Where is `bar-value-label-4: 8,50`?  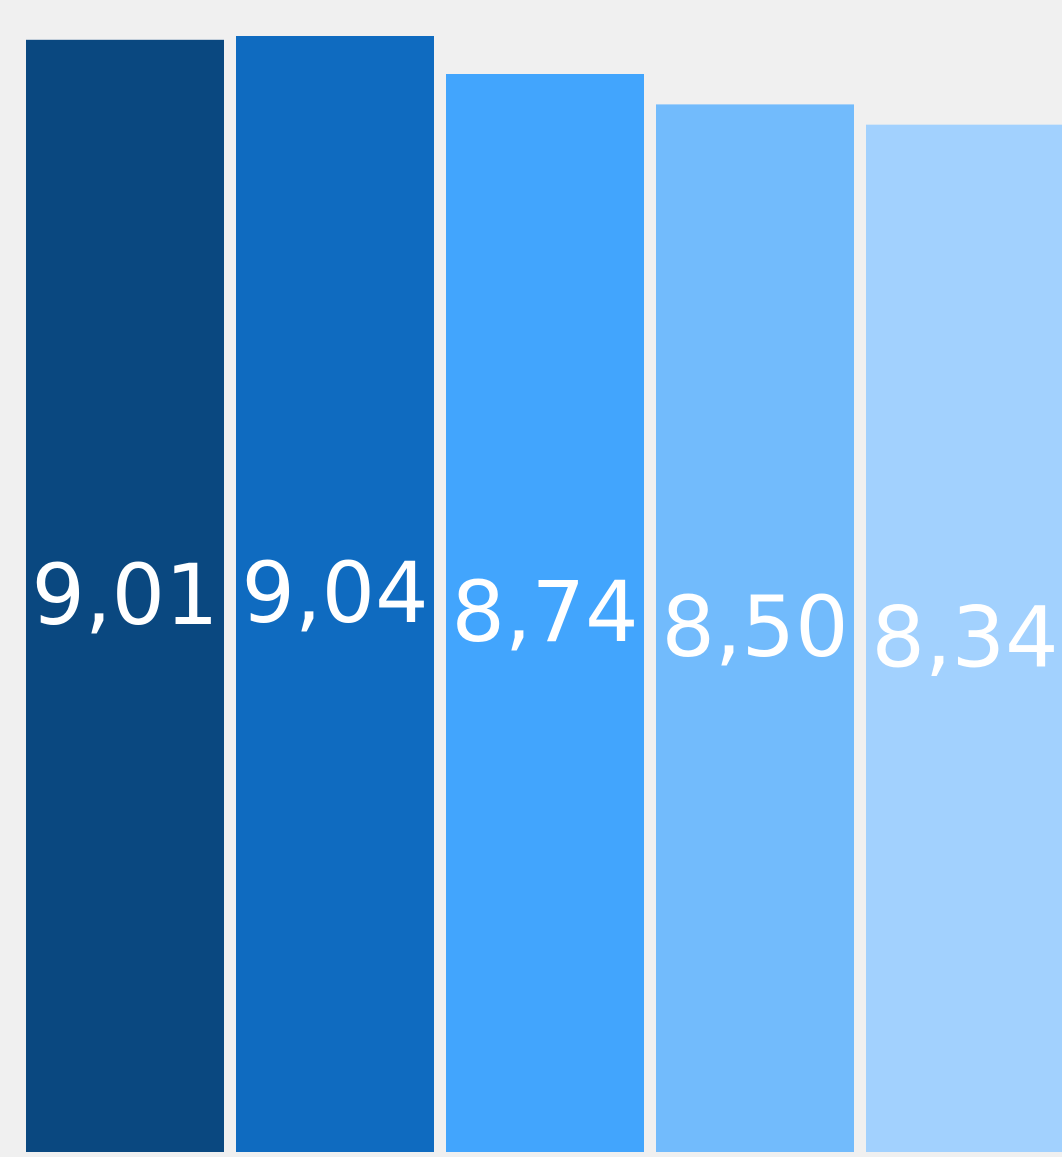 bar-value-label-4: 8,50 is located at coordinates (754, 627).